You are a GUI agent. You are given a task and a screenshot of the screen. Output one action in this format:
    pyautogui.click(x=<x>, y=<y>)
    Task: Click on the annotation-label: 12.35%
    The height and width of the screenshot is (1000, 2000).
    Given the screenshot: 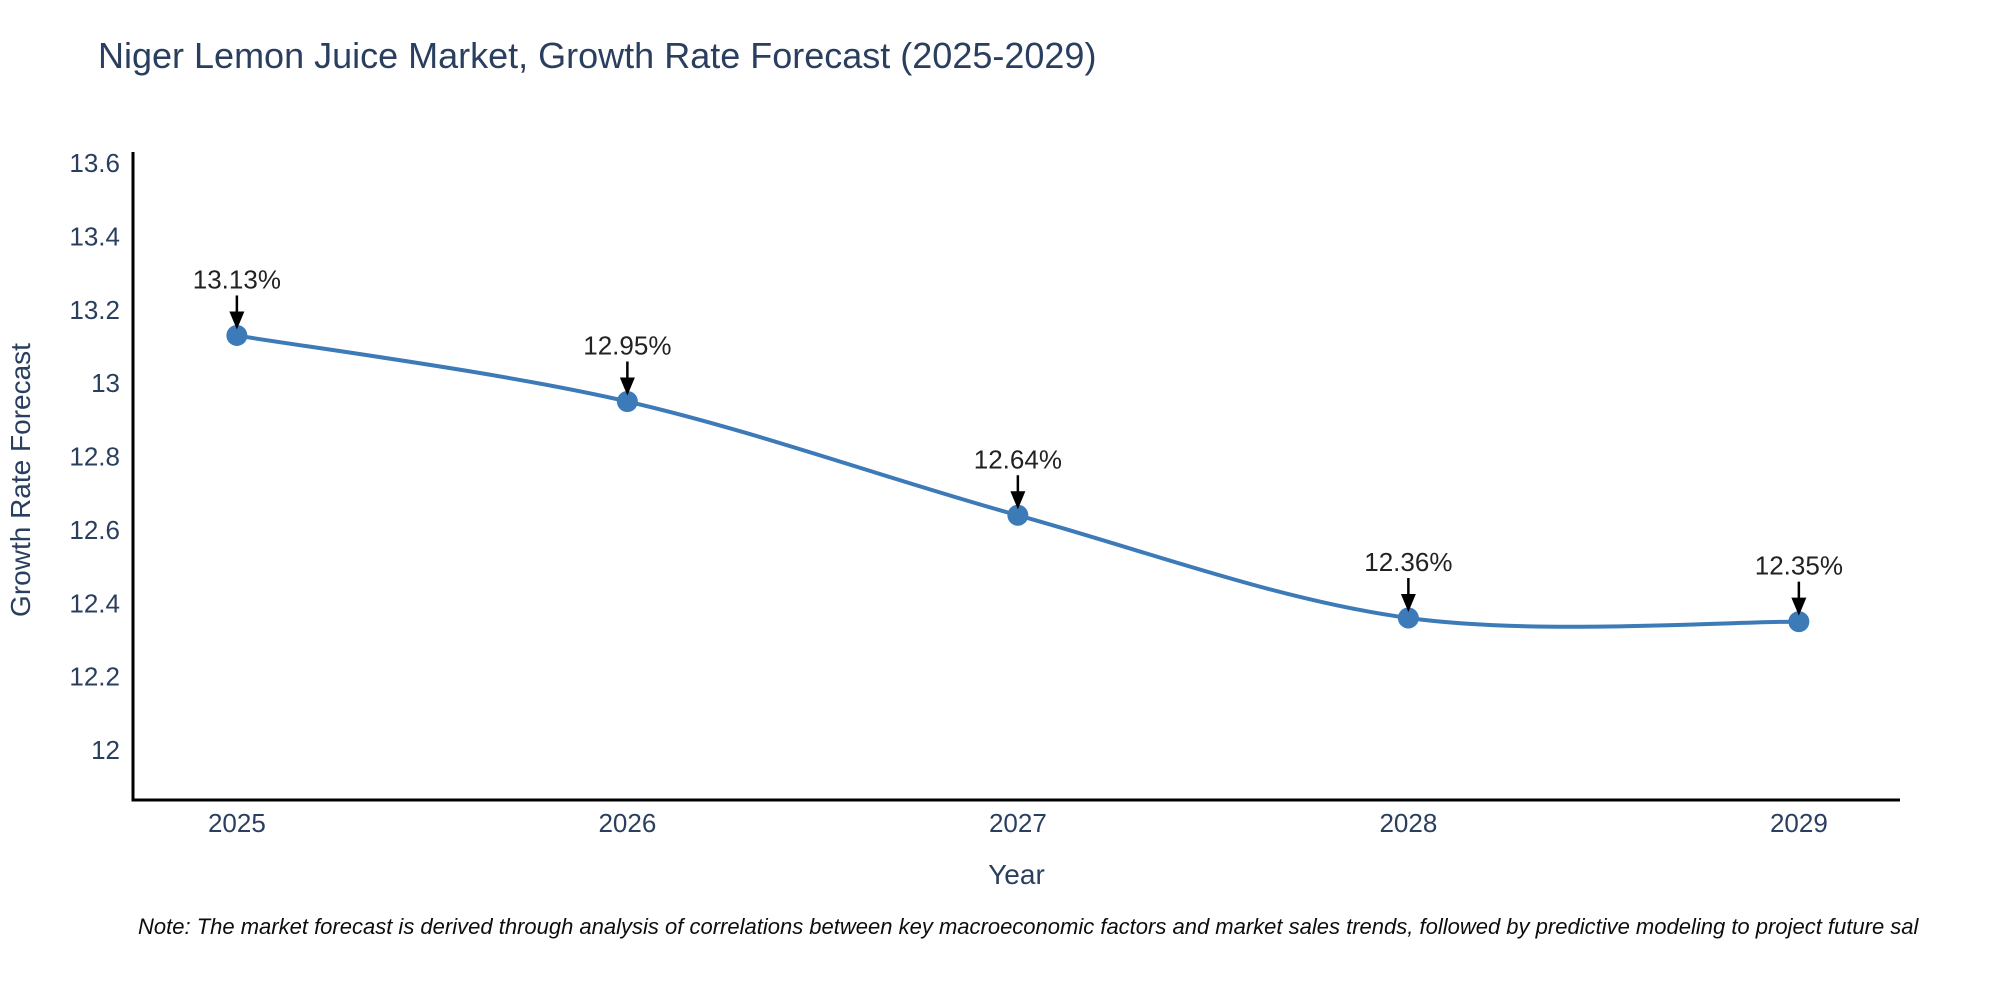 What is the action you would take?
    pyautogui.click(x=1799, y=566)
    